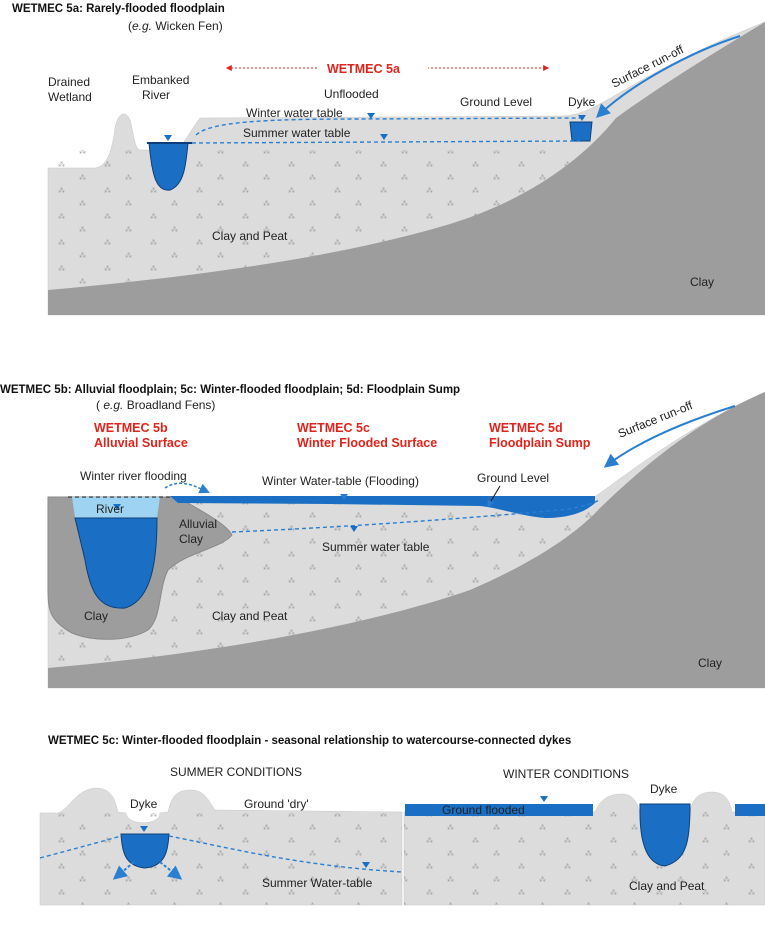  Describe the element at coordinates (131, 428) in the screenshot. I see `wetmec-5b-label-1: WETMEC 5b` at that location.